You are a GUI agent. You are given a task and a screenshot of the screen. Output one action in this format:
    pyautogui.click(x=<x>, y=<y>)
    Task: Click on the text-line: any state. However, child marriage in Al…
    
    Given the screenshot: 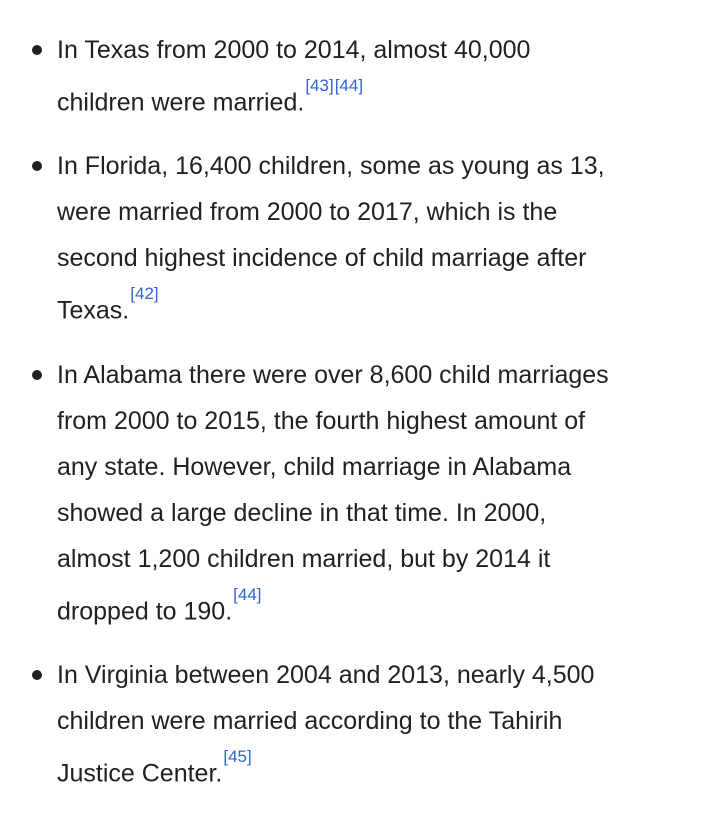 What is the action you would take?
    pyautogui.click(x=314, y=466)
    